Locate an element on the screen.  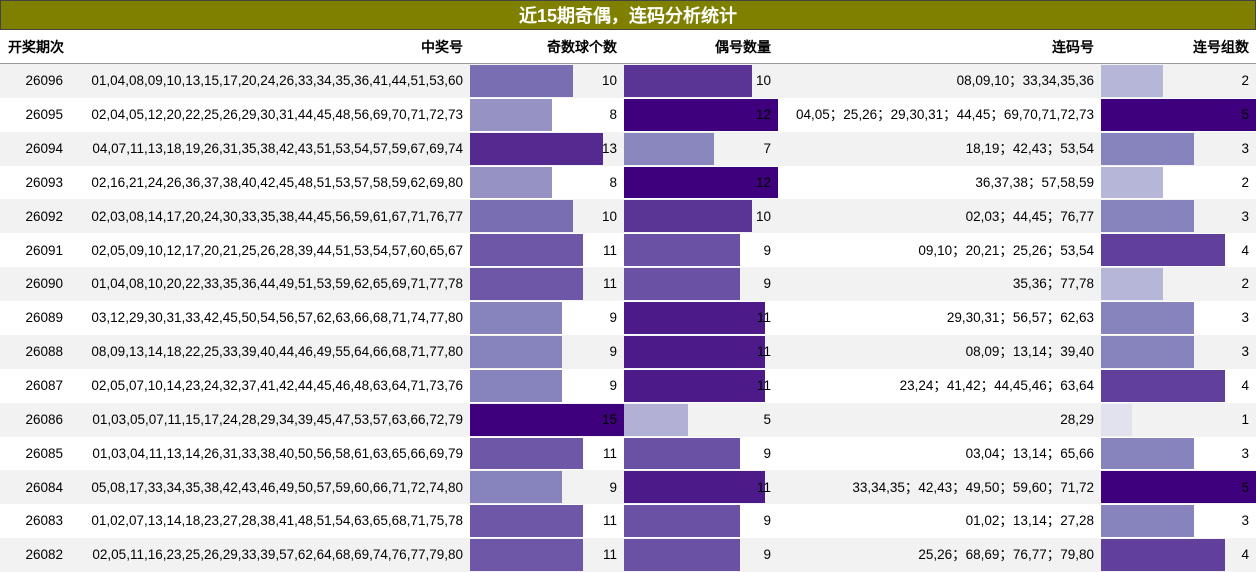
cell-text: 28,29 is located at coordinates (1077, 419).